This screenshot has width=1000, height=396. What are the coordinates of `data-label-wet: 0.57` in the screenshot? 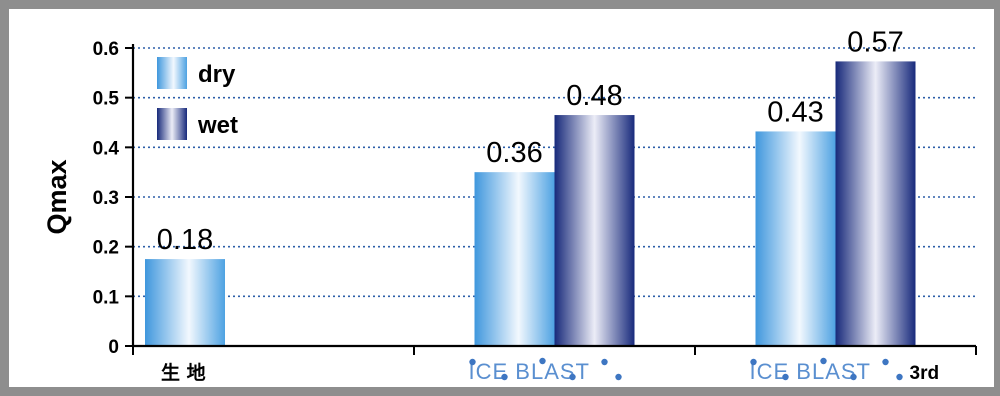 It's located at (875, 42).